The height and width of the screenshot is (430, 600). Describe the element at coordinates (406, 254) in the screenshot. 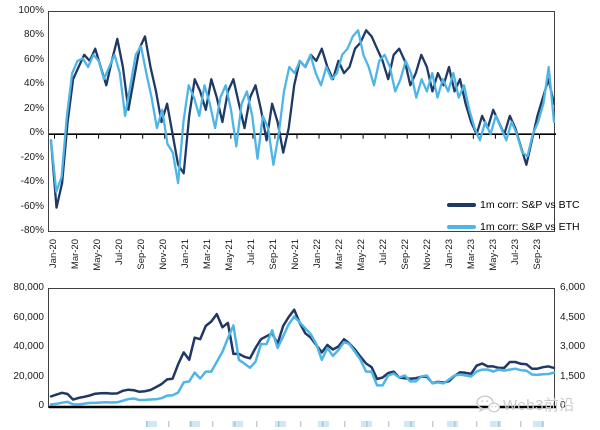

I see `x-axis-label: Sep-22` at that location.